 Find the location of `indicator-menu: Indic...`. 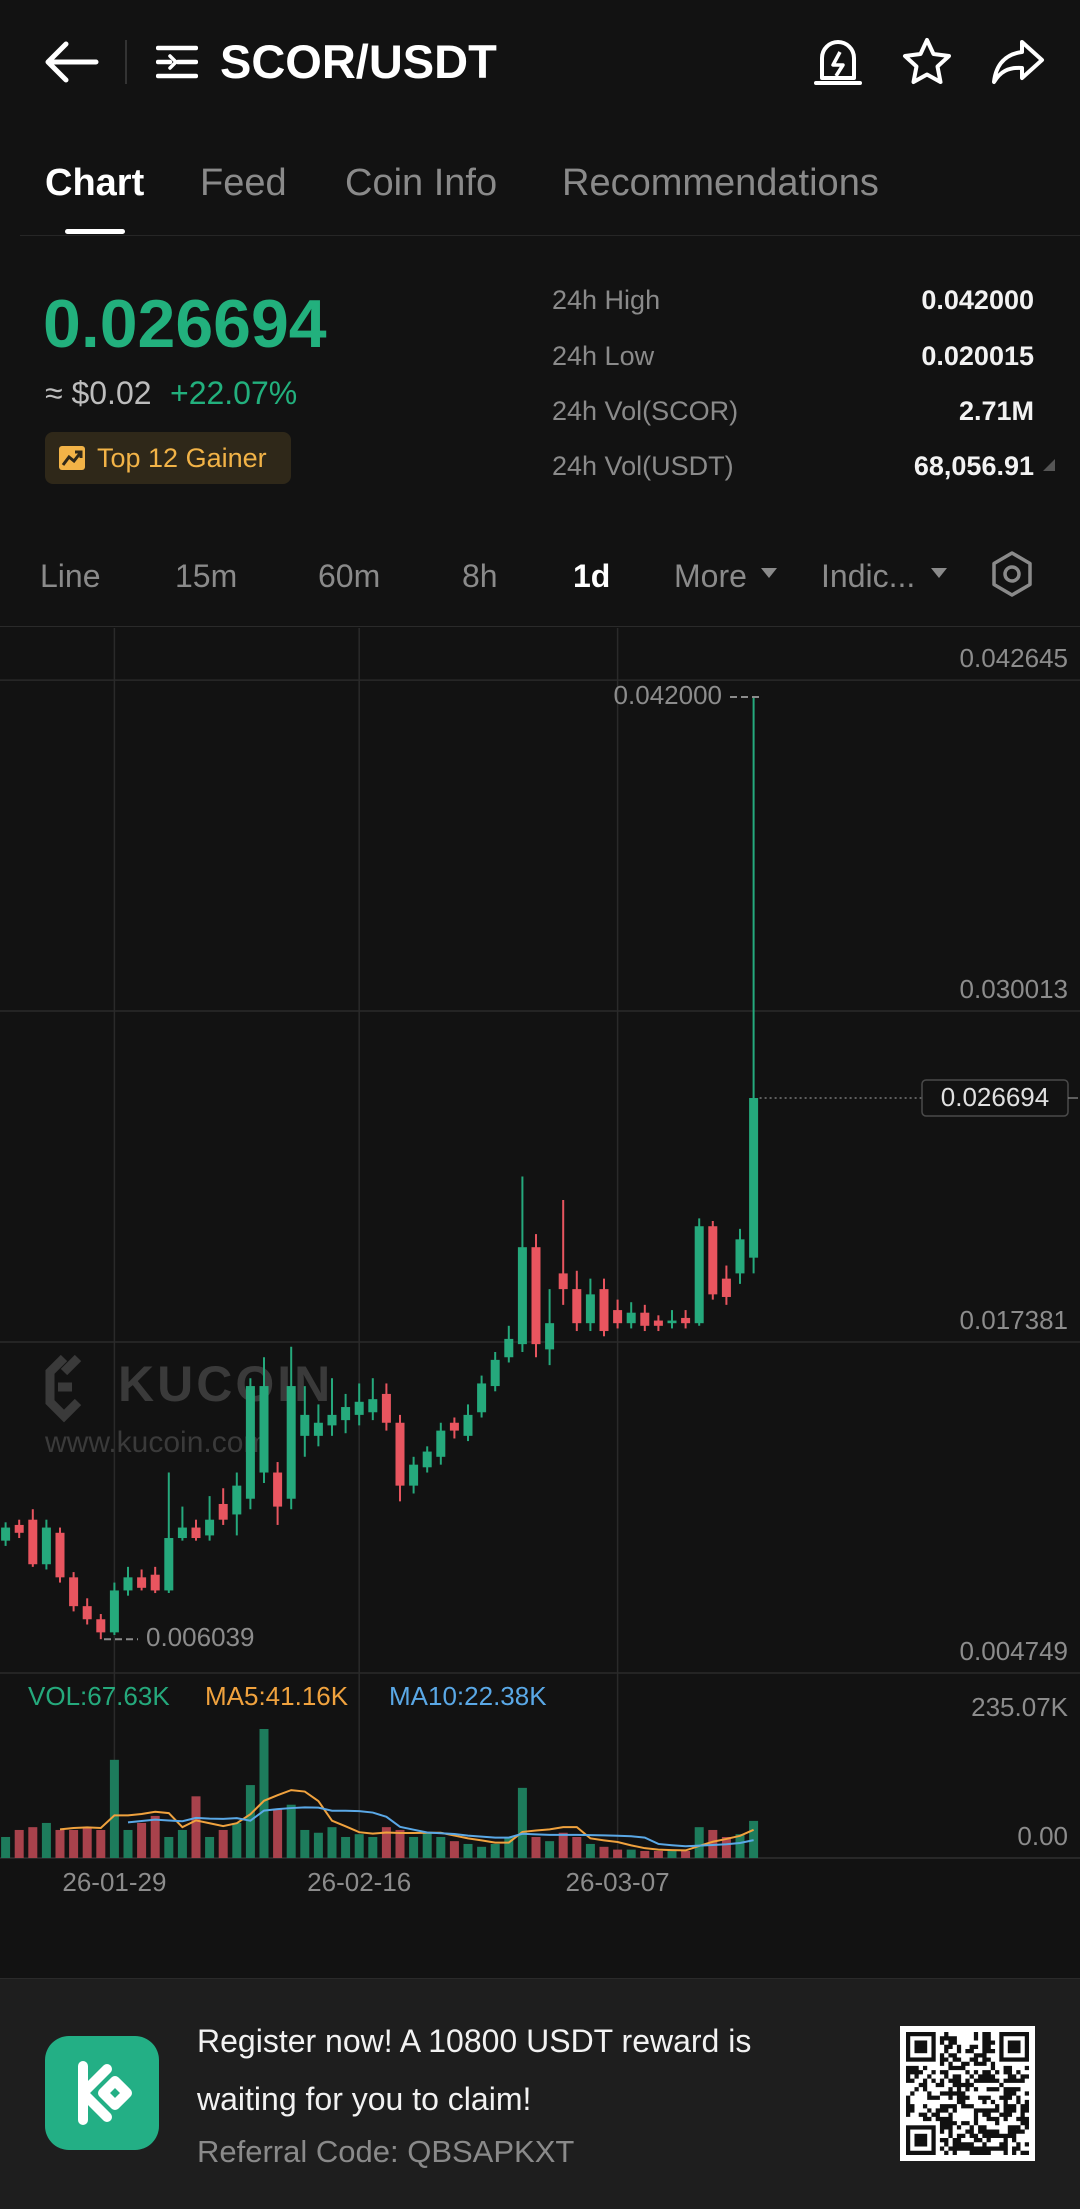

indicator-menu: Indic... is located at coordinates (868, 576).